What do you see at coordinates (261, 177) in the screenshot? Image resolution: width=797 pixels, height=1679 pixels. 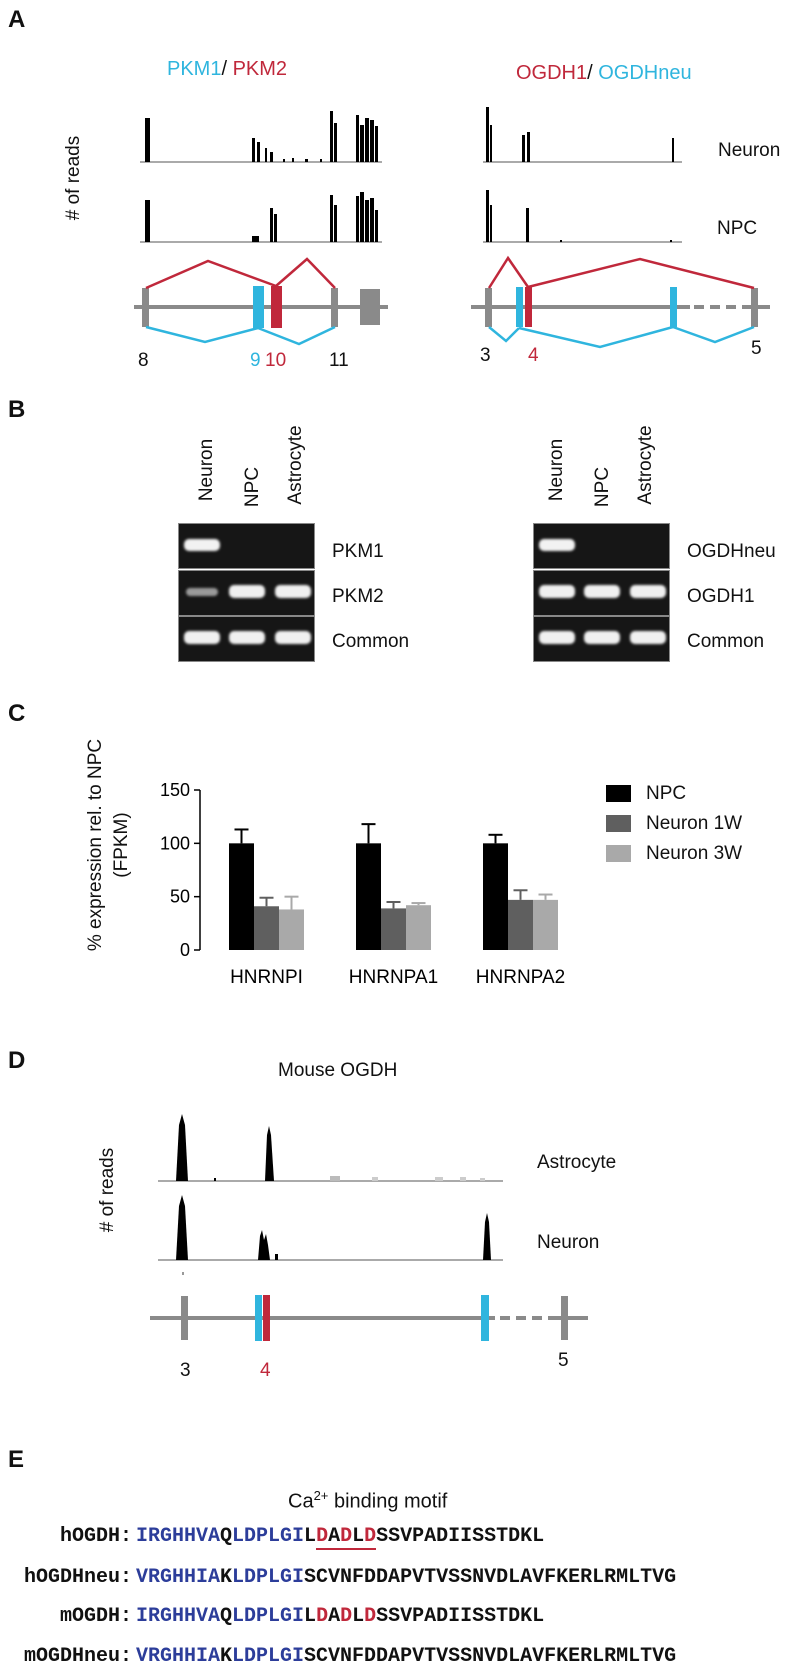 I see `pkm-coverage-tracks` at bounding box center [261, 177].